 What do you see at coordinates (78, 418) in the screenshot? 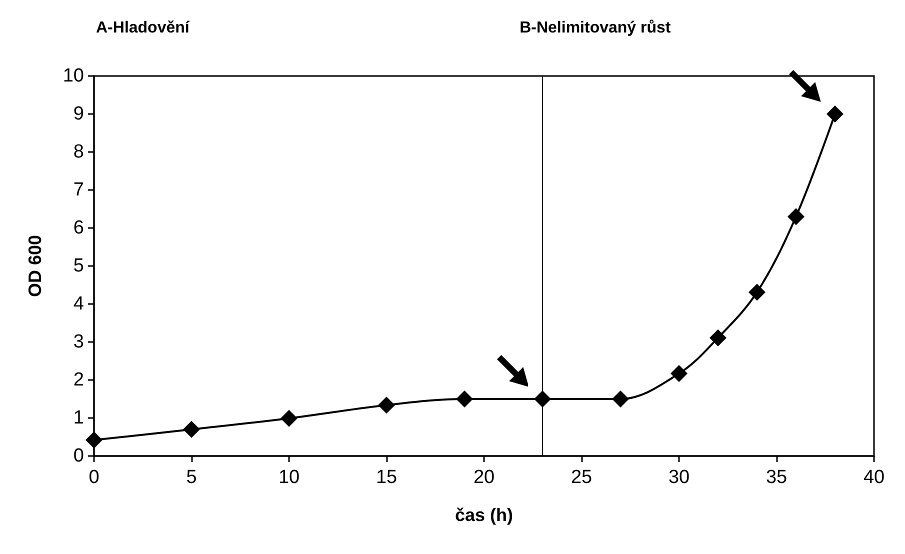
I see `y-tick-label: 1` at bounding box center [78, 418].